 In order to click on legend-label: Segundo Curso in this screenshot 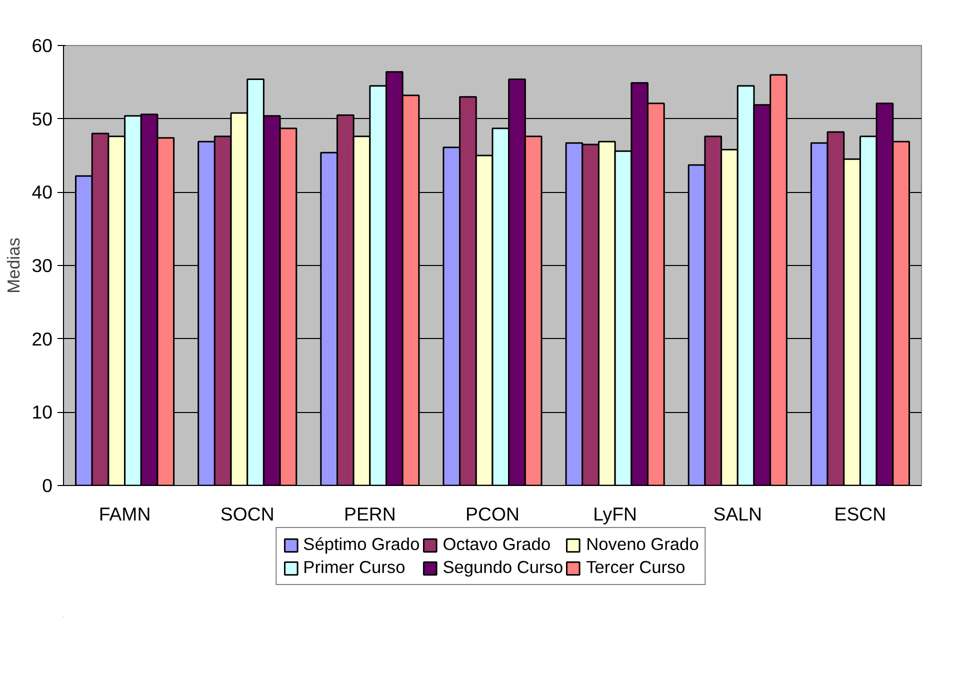, I will do `click(503, 567)`.